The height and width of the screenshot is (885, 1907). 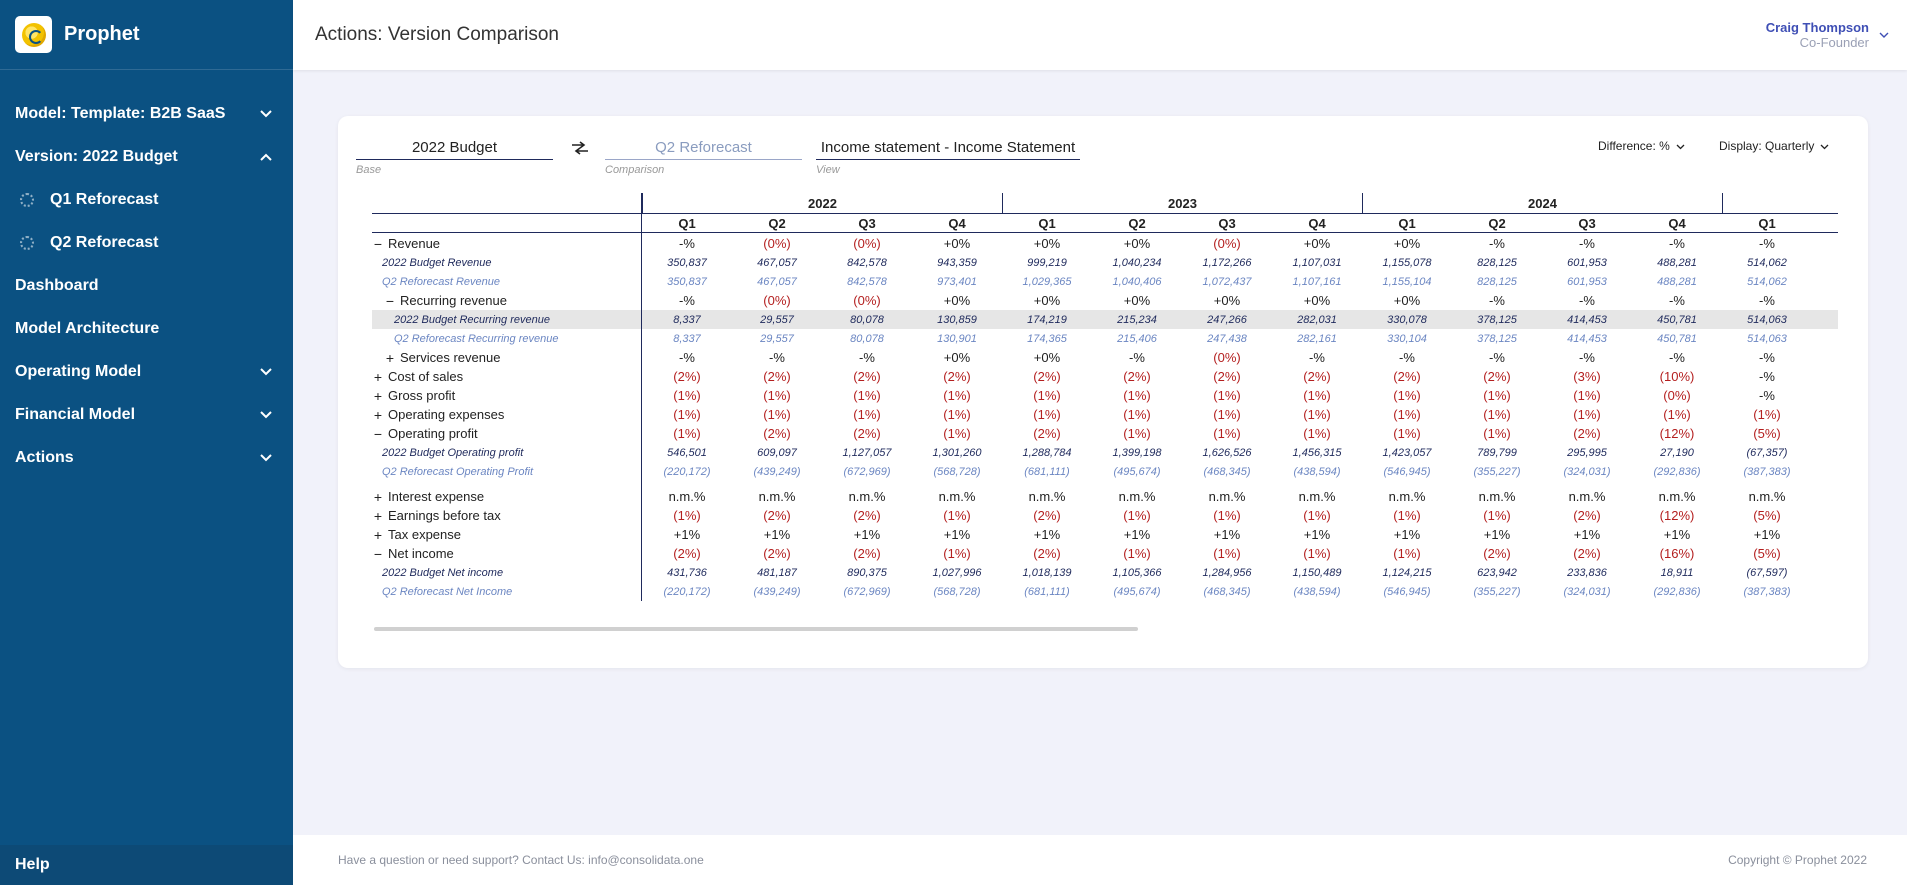 What do you see at coordinates (1137, 591) in the screenshot?
I see `table-cell: (495,674)` at bounding box center [1137, 591].